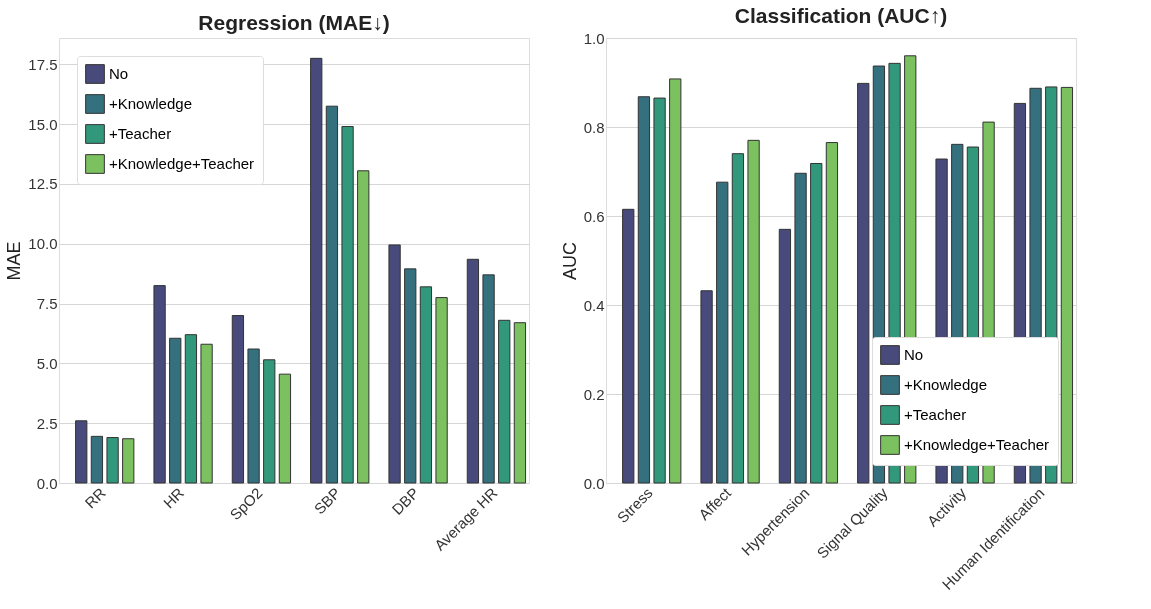 The height and width of the screenshot is (609, 1151). Describe the element at coordinates (47, 423) in the screenshot. I see `y-tick-label: 2.5` at that location.